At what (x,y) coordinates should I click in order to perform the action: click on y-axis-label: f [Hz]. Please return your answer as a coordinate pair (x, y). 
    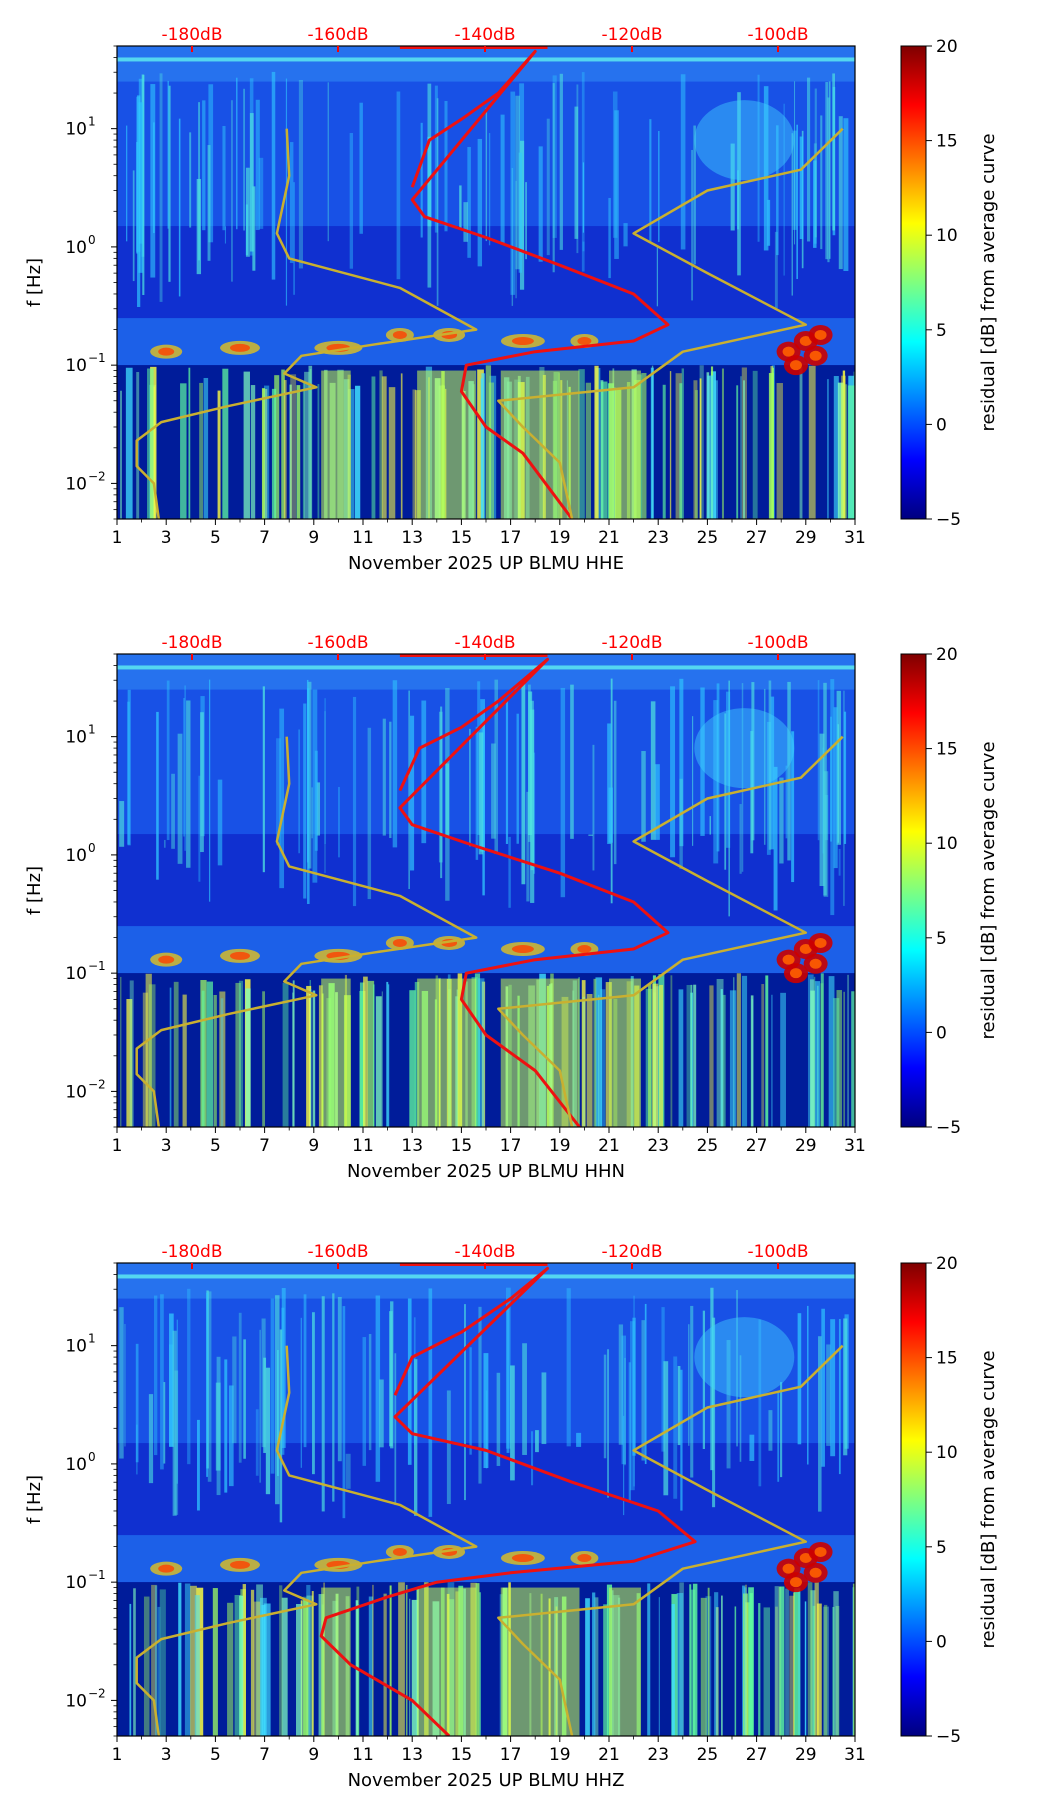
    Looking at the image, I should click on (34, 1499).